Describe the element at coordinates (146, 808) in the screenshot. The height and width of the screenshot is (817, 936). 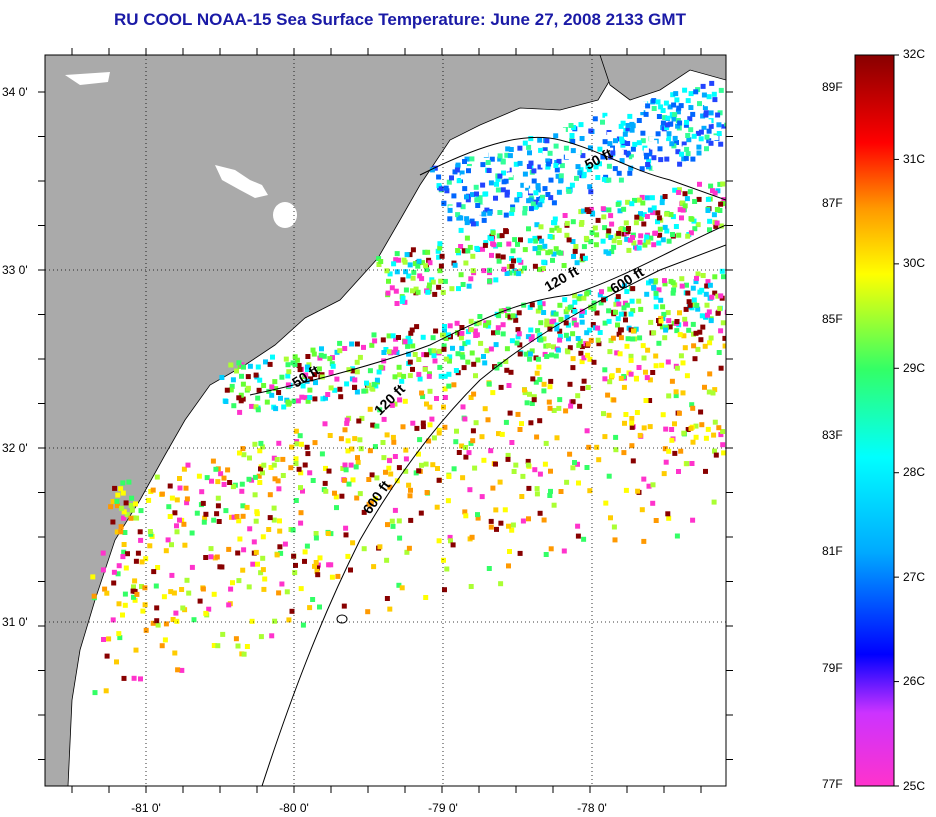
I see `lon-label-81: -81 0'` at that location.